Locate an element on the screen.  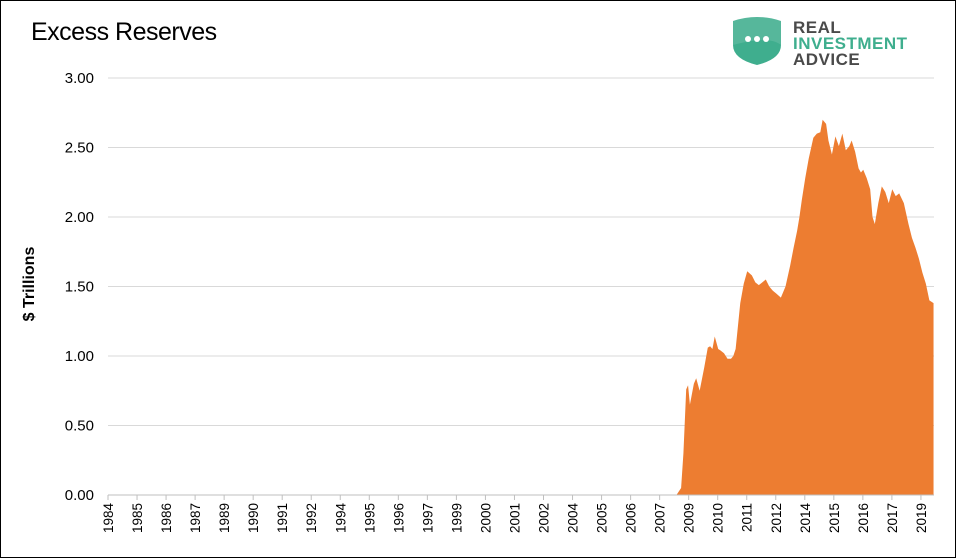
x-tick-label: 1994 is located at coordinates (340, 518).